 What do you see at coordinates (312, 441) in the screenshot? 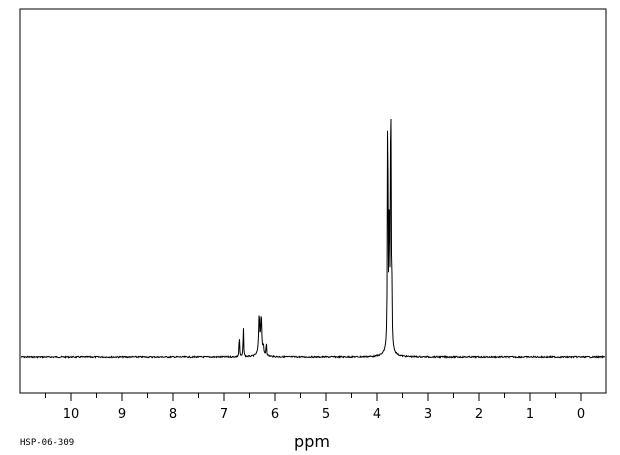
I see `x-axis-label: ppm` at bounding box center [312, 441].